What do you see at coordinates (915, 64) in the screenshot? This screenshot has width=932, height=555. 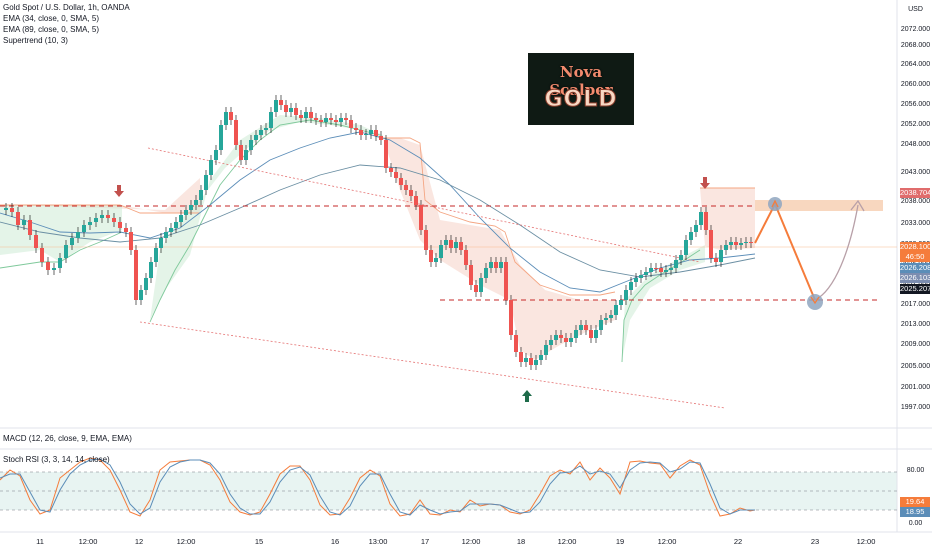 I see `price-tick-label: 2064.000` at bounding box center [915, 64].